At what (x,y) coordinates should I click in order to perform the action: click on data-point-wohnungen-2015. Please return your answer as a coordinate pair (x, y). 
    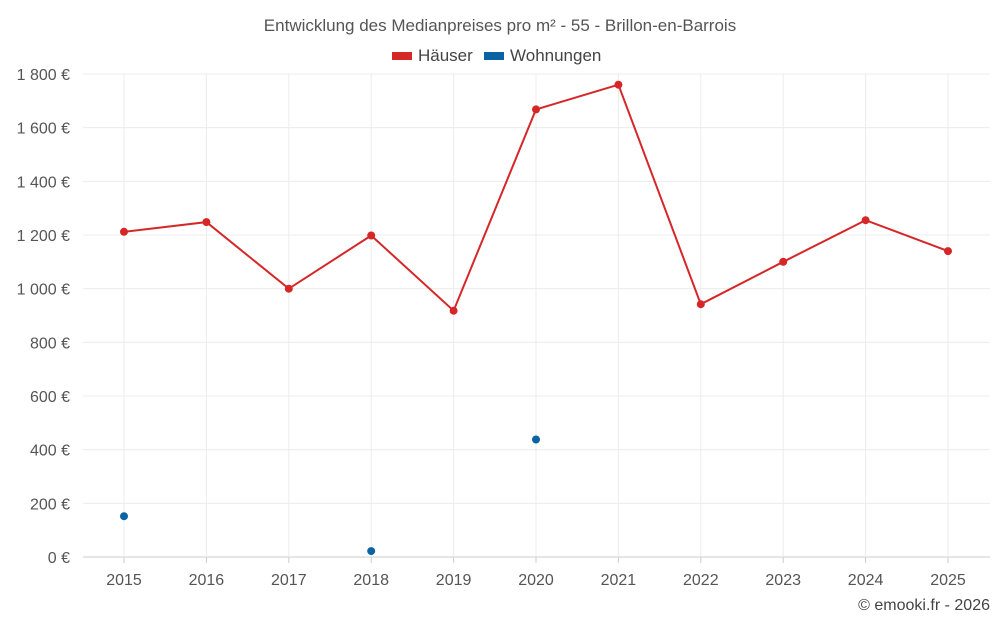
    Looking at the image, I should click on (124, 516).